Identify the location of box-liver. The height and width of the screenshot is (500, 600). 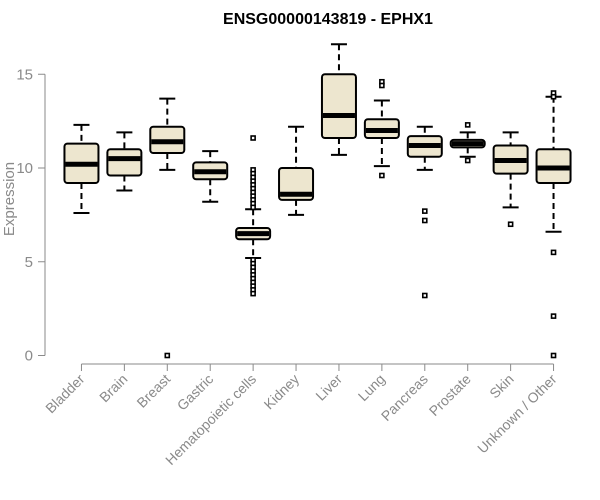
(338, 99).